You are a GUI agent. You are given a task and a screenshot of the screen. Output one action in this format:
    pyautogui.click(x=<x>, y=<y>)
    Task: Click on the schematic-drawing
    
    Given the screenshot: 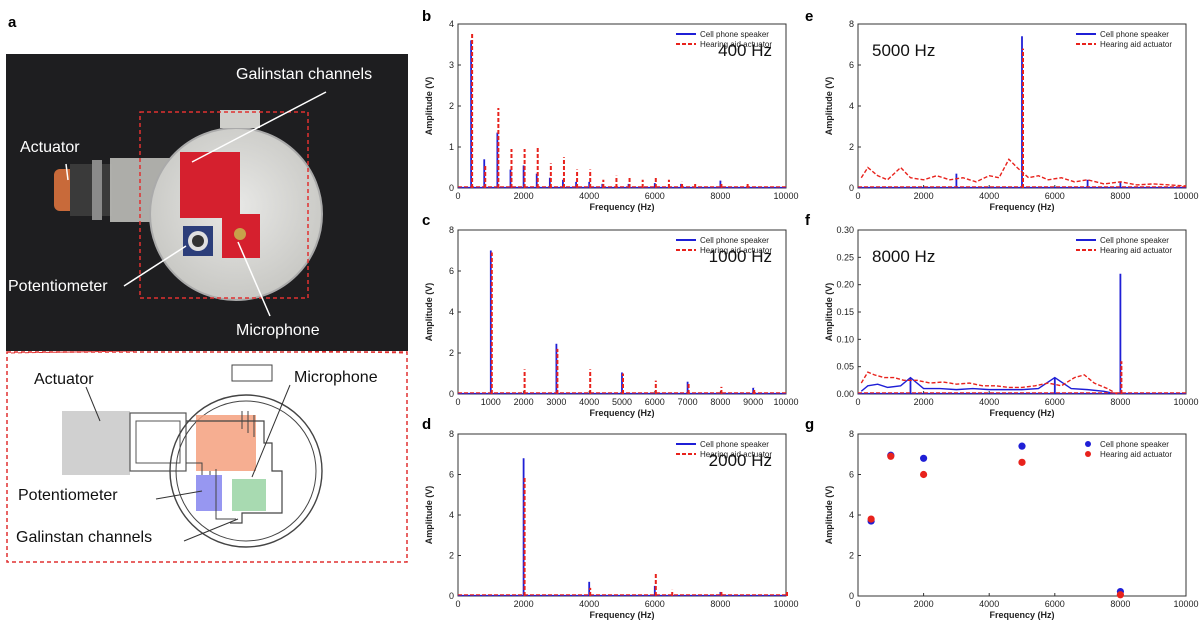 What is the action you would take?
    pyautogui.click(x=207, y=456)
    